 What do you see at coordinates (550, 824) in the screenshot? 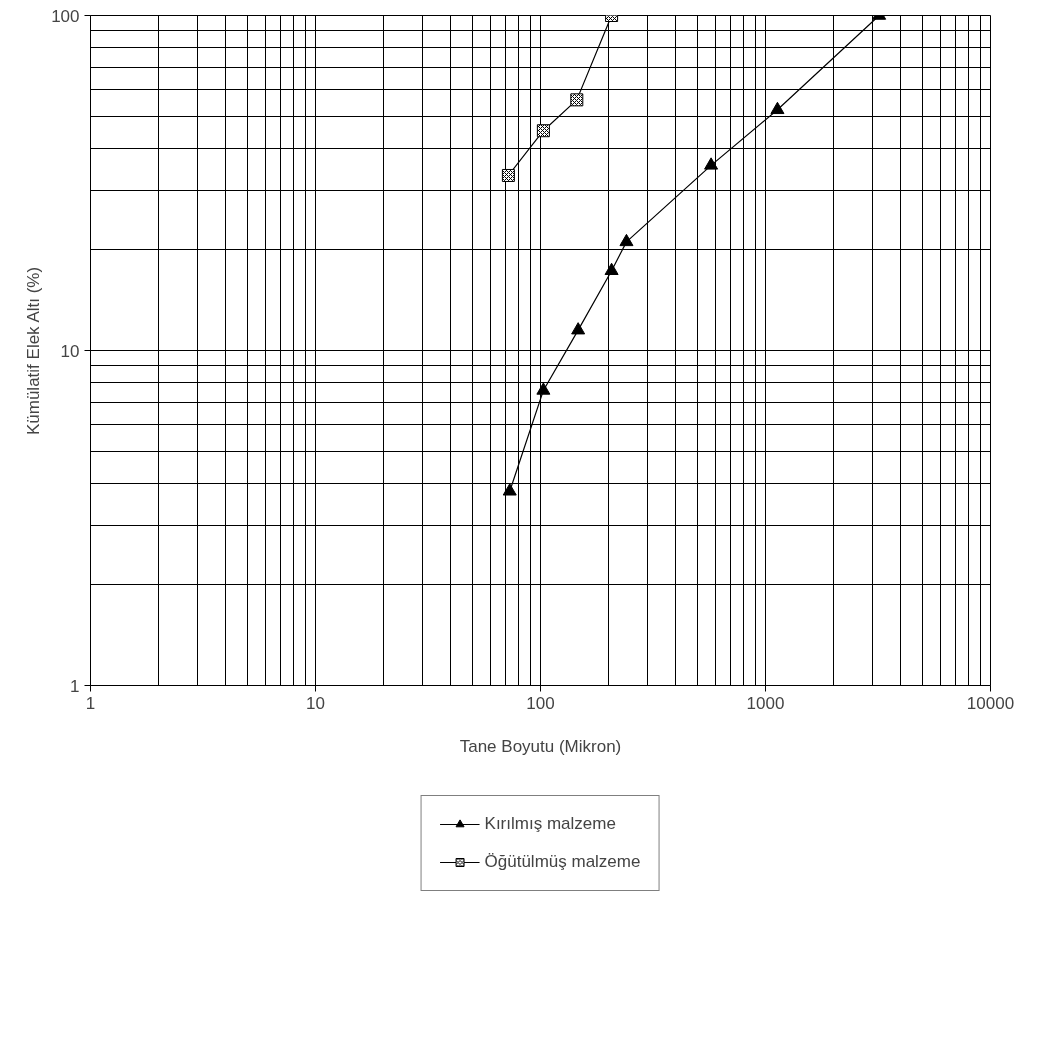
I see `legend-label: Kırılmış malzeme` at bounding box center [550, 824].